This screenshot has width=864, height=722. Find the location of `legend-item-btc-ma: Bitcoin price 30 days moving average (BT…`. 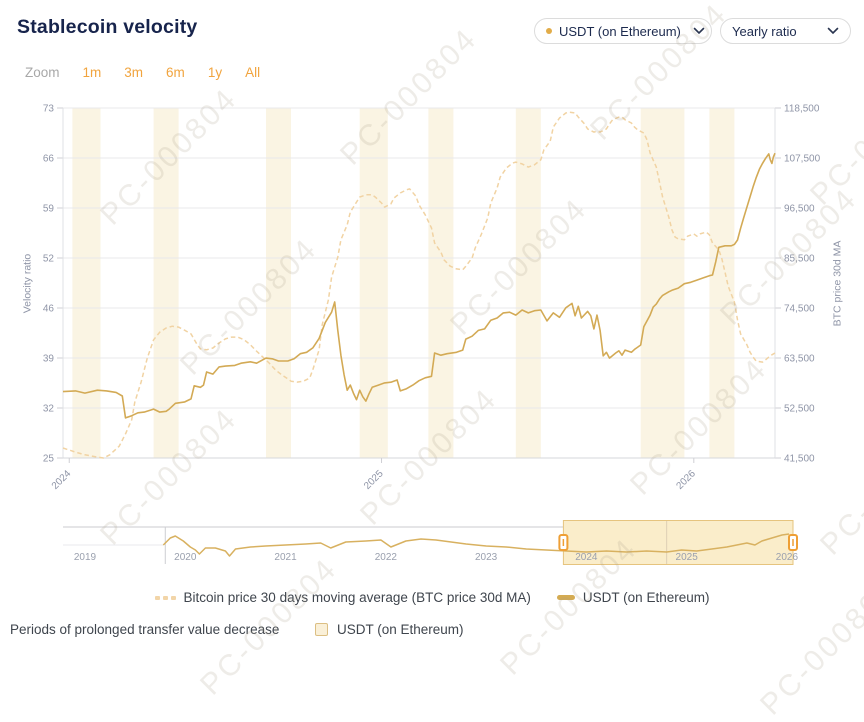

legend-item-btc-ma: Bitcoin price 30 days moving average (BT… is located at coordinates (342, 597).